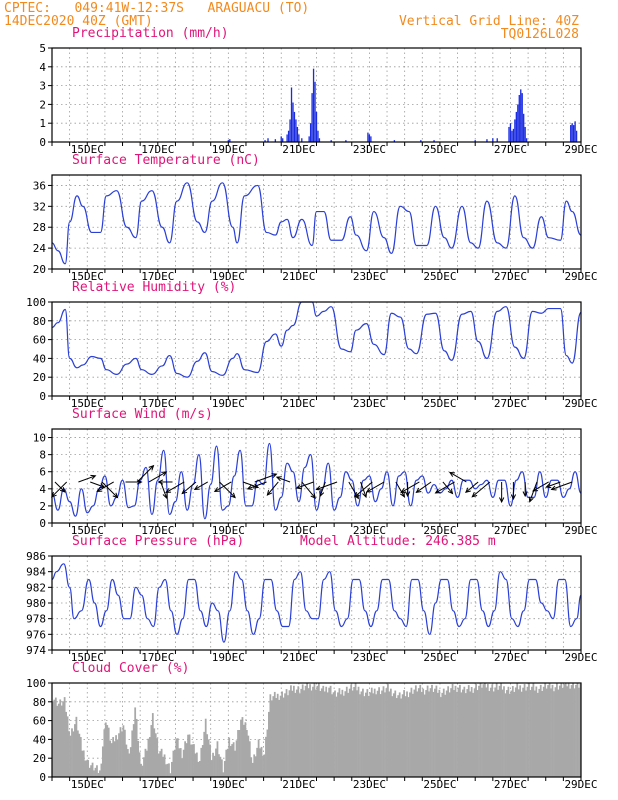 This screenshot has width=618, height=800. What do you see at coordinates (510, 276) in the screenshot?
I see `temp-xtick-label: 27DEC` at bounding box center [510, 276].